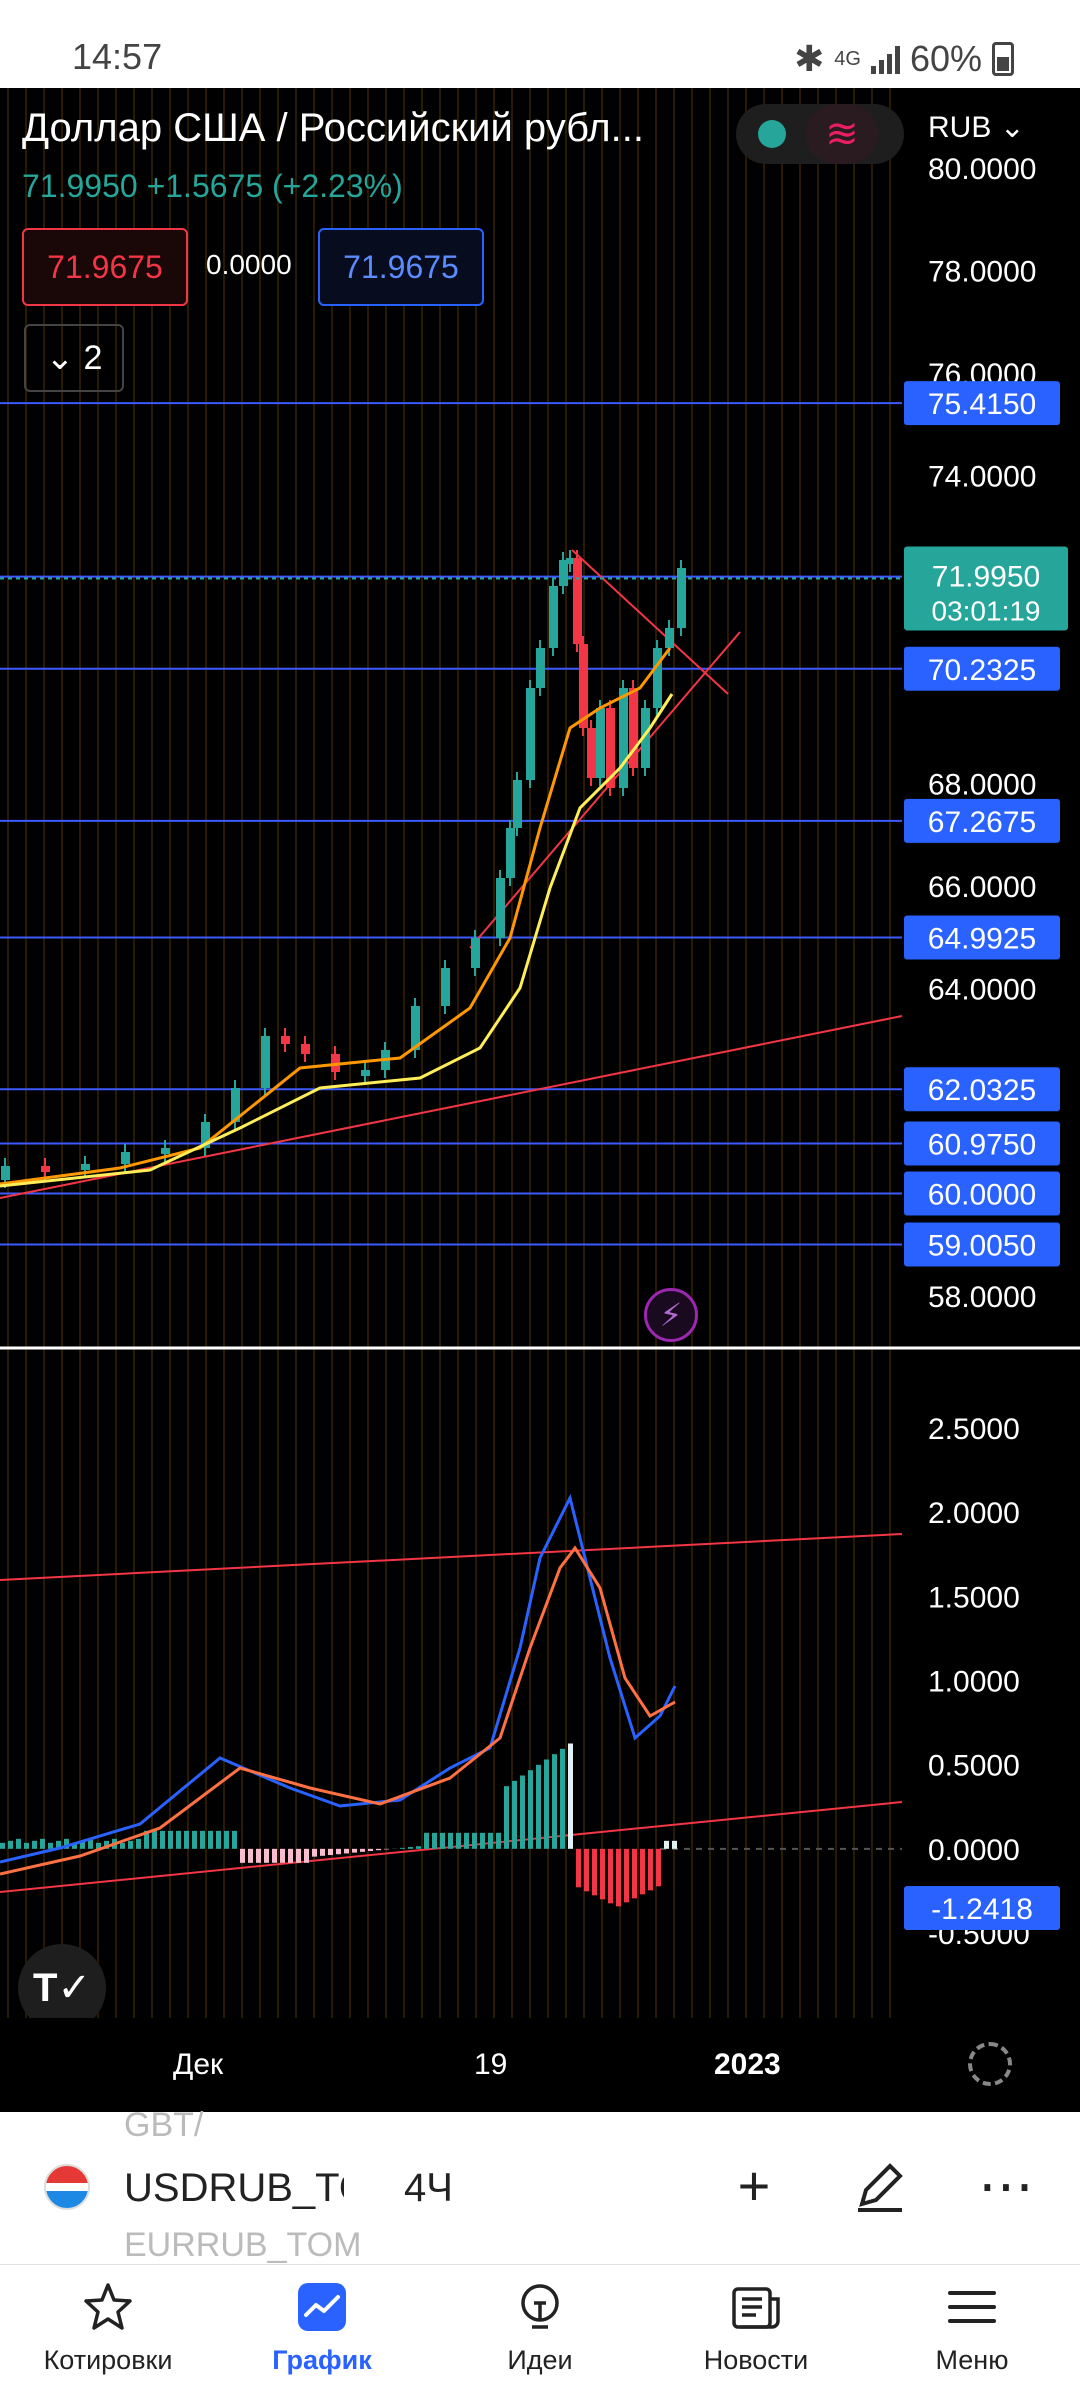  I want to click on bluetooth-icon: ✱, so click(809, 58).